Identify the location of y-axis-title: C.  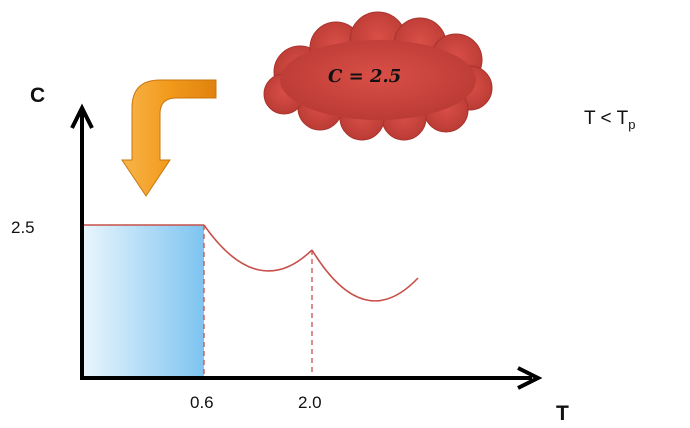
(37, 95).